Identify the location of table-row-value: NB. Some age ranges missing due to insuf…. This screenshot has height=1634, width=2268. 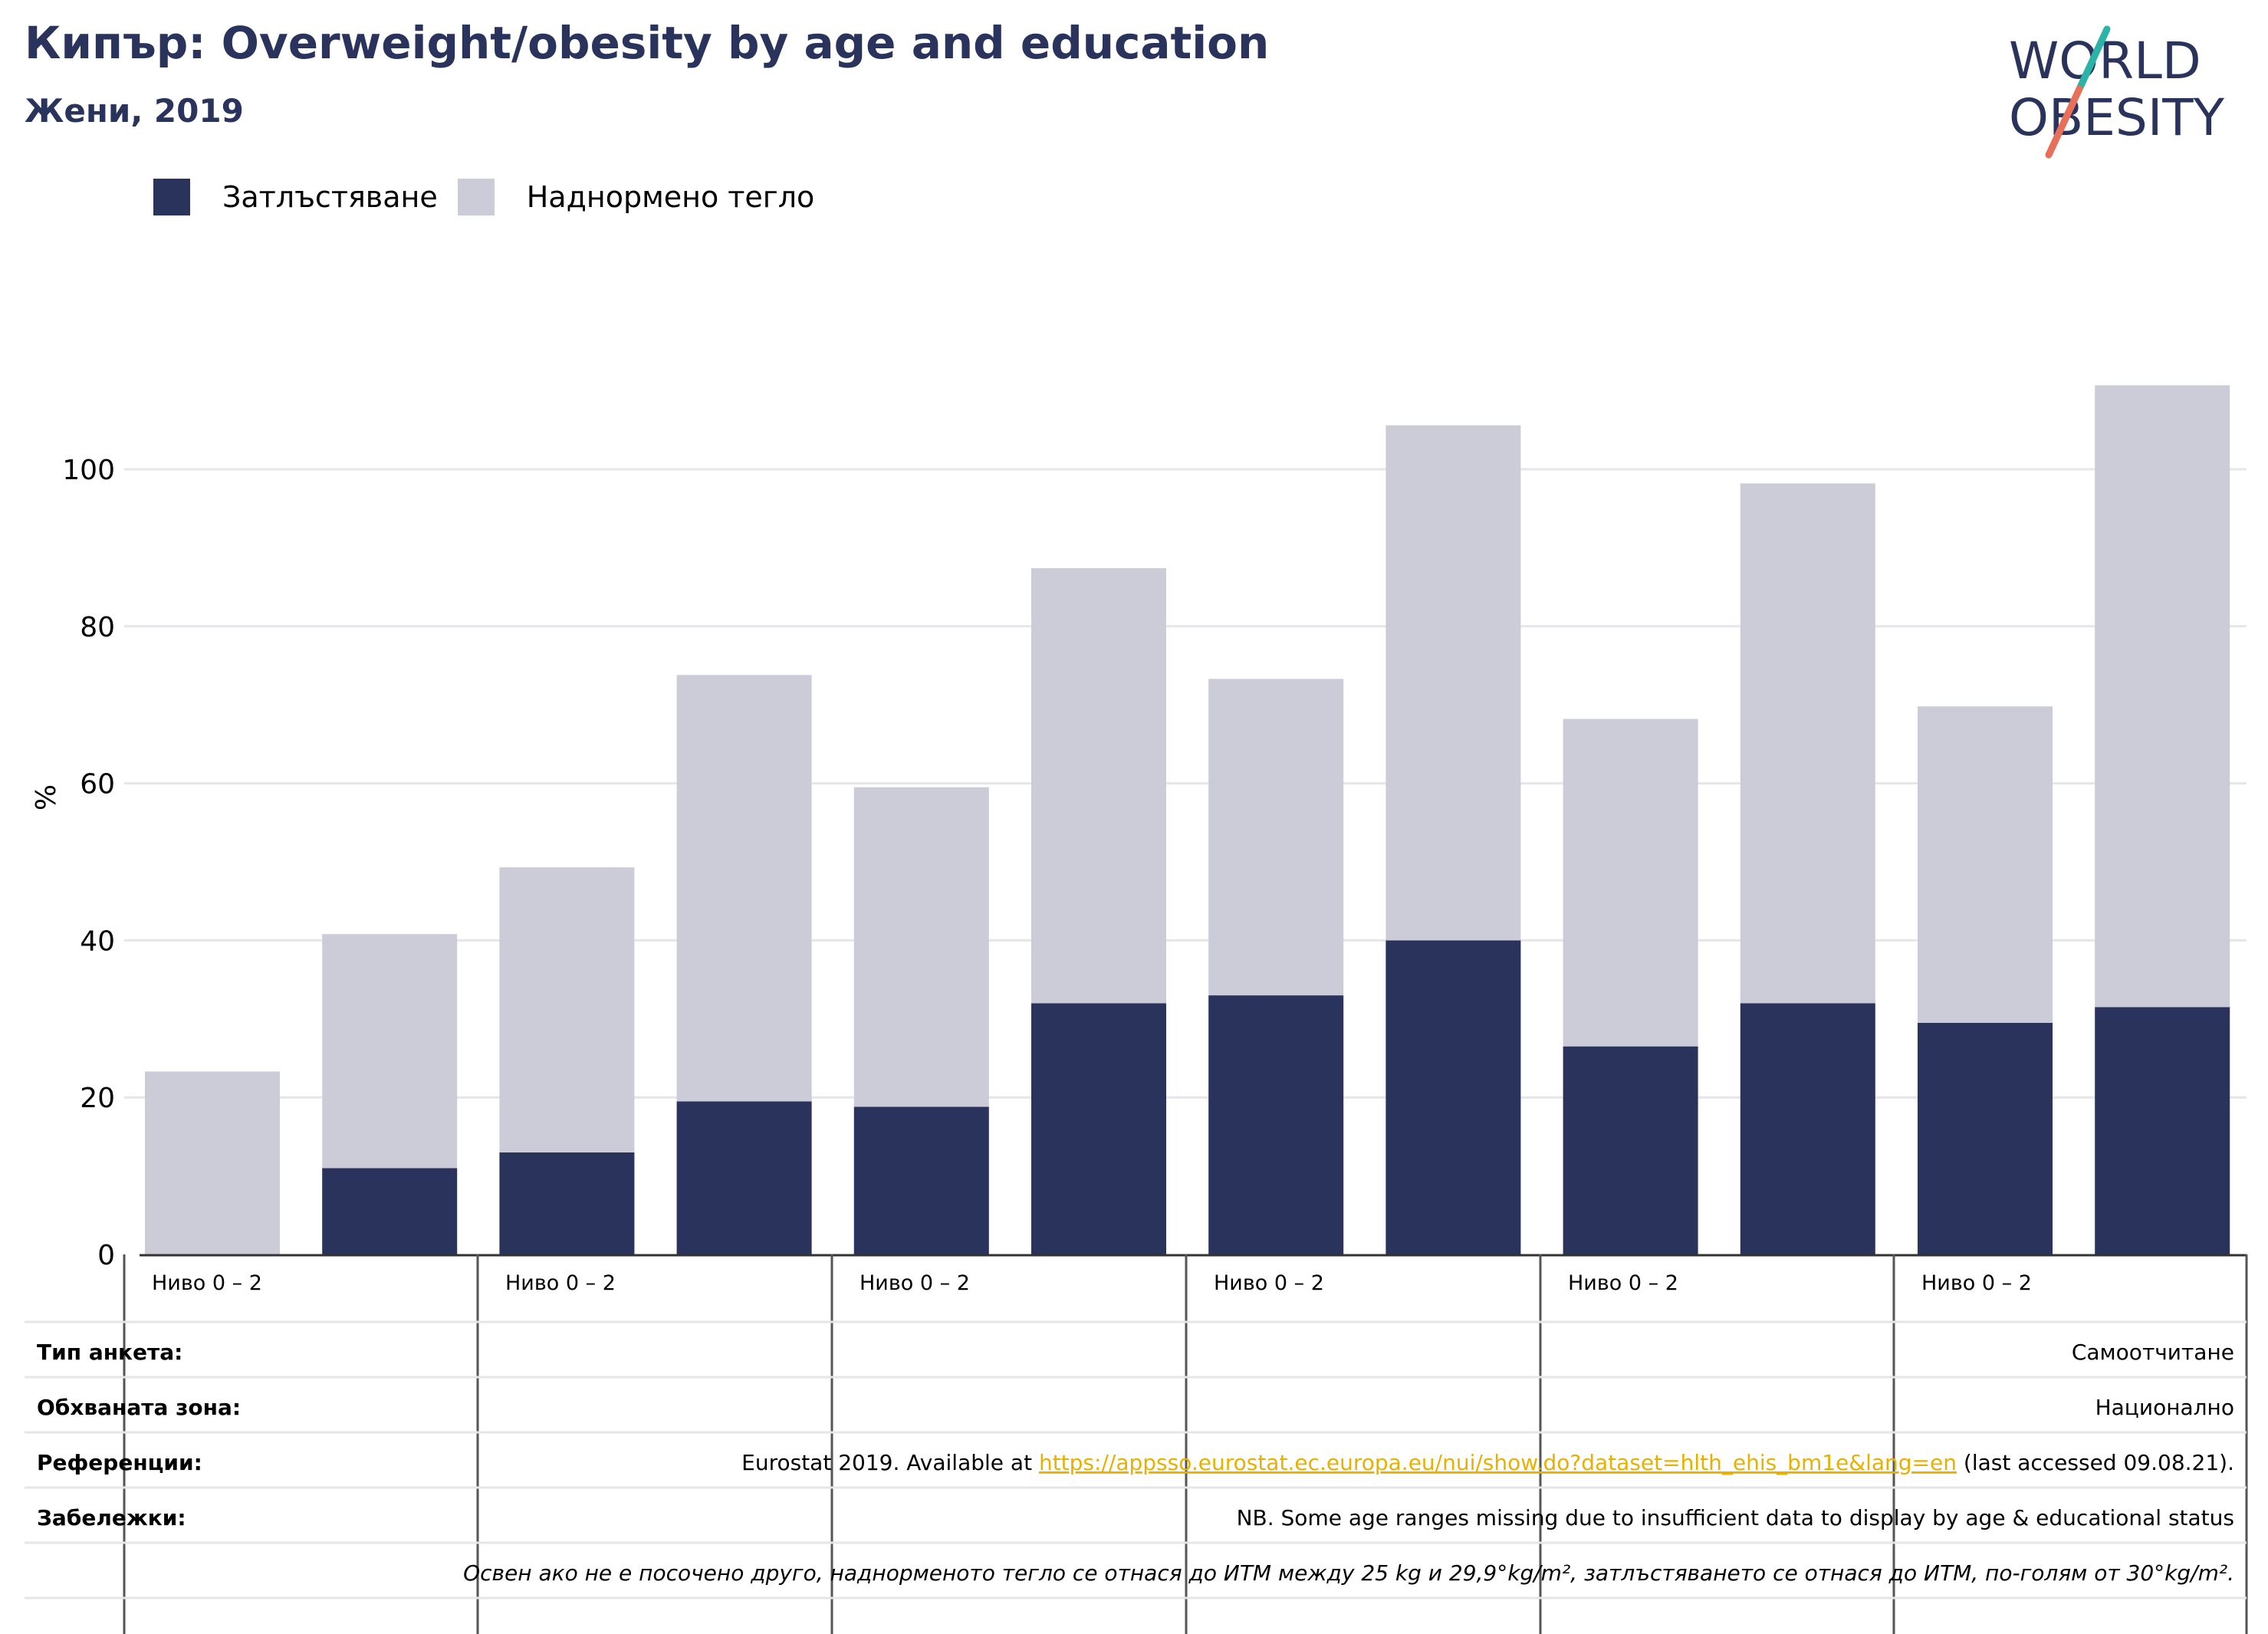
(1735, 1518).